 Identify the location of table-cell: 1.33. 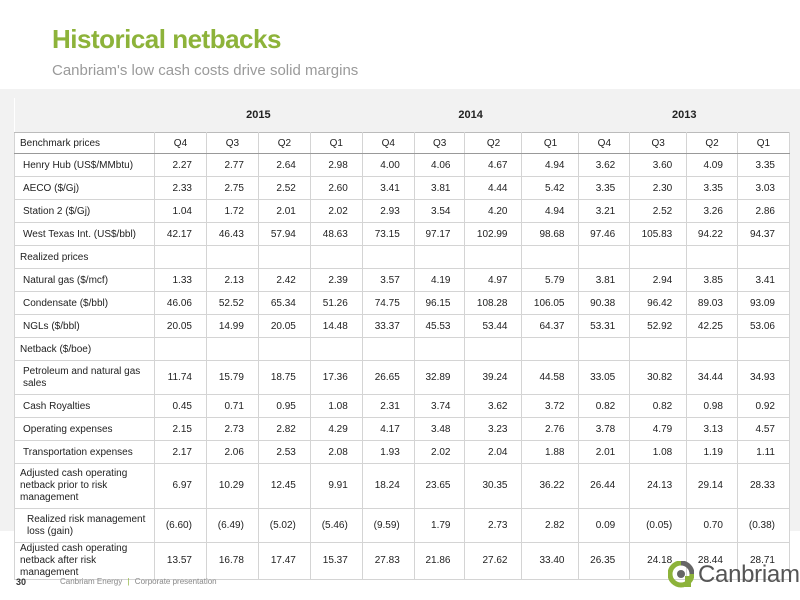
(180, 280).